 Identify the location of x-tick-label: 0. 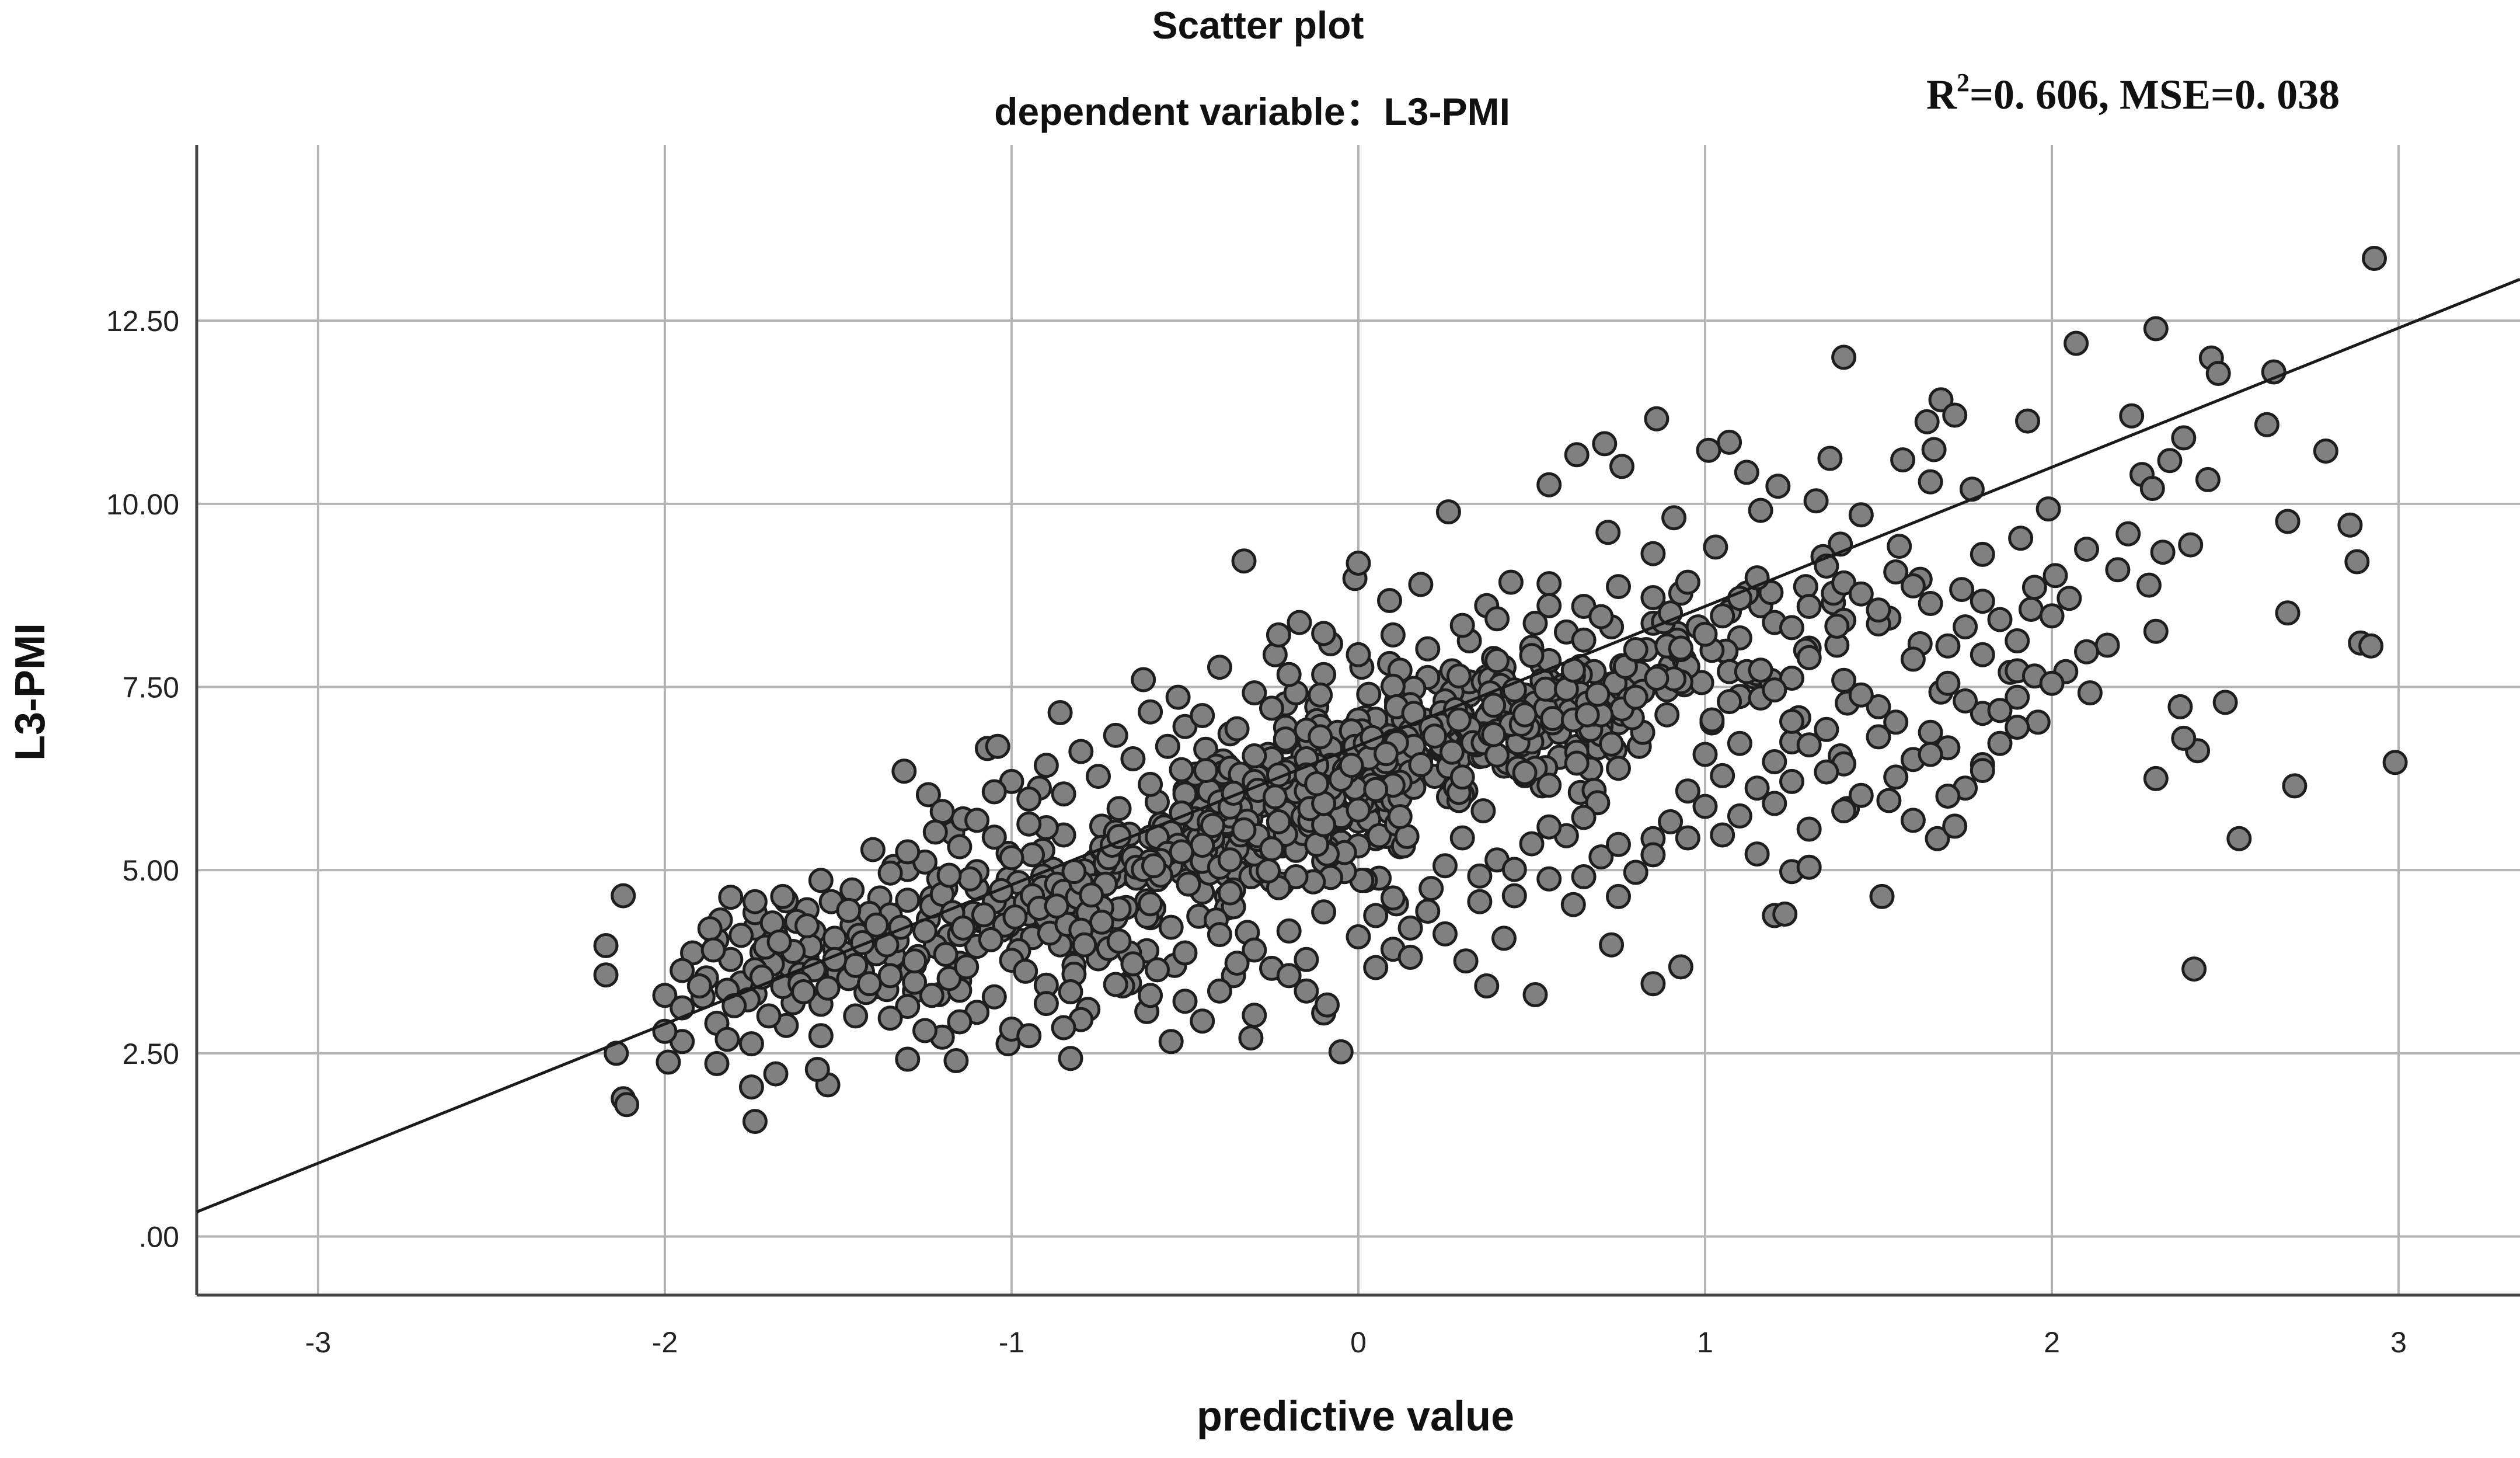
(1358, 1342).